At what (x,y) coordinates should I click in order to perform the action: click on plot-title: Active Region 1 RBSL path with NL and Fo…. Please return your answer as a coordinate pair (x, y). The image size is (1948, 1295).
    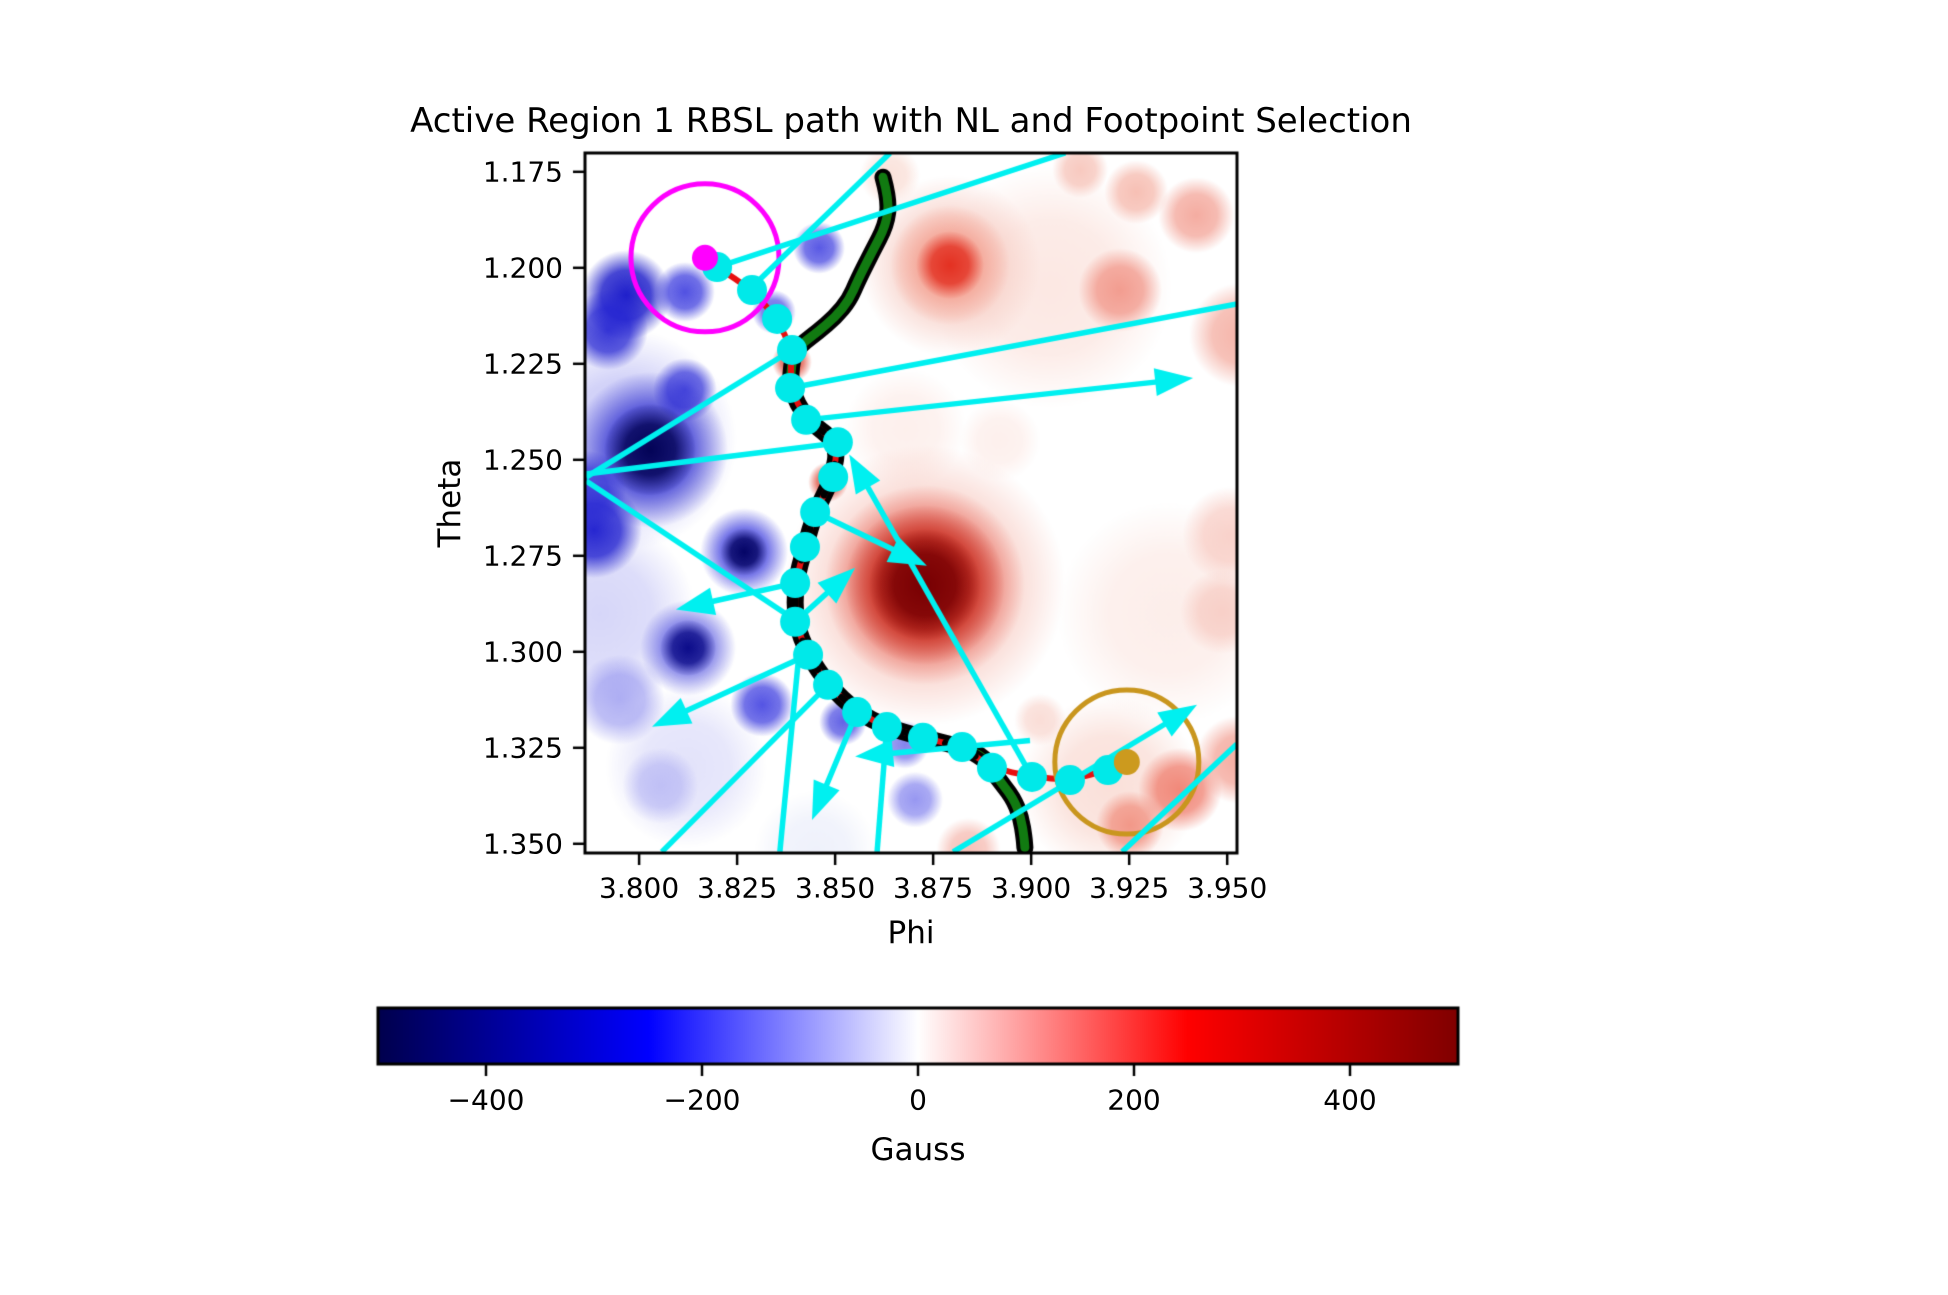
    Looking at the image, I should click on (911, 121).